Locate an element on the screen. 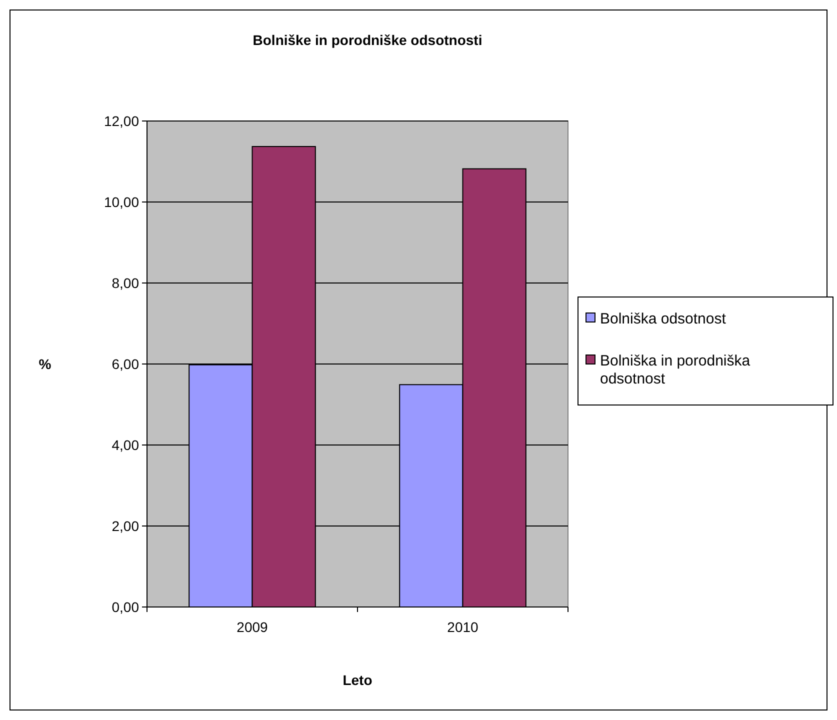 The height and width of the screenshot is (720, 837). legend-label: Bolniška odsotnost is located at coordinates (663, 319).